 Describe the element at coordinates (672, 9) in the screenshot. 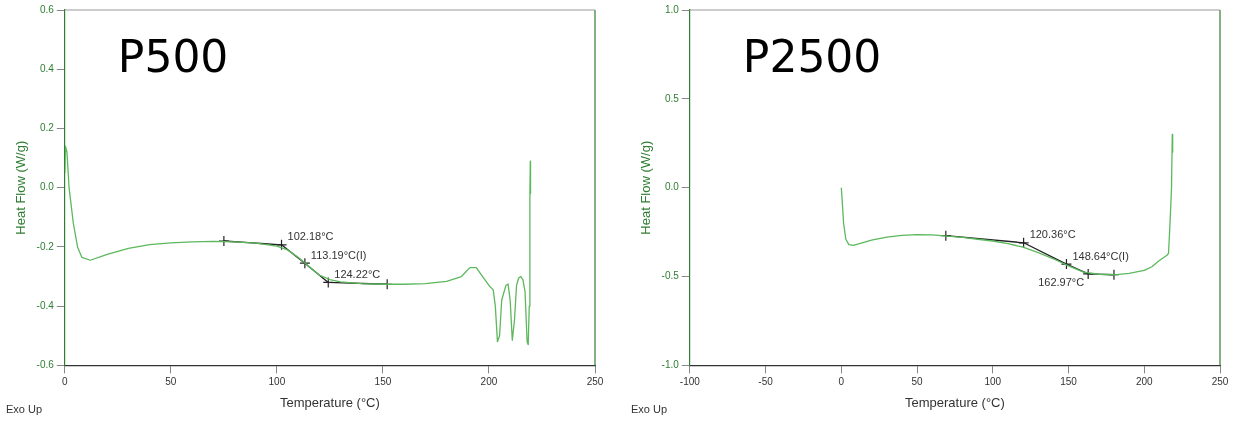

I see `y-tick-label: 1.0` at that location.